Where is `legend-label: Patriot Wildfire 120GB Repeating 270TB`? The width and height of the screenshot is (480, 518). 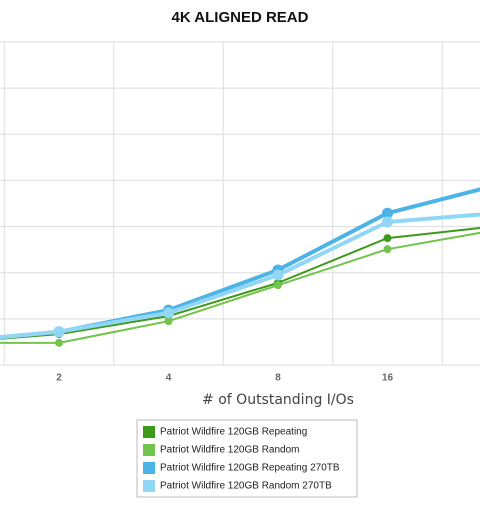
legend-label: Patriot Wildfire 120GB Repeating 270TB is located at coordinates (250, 468).